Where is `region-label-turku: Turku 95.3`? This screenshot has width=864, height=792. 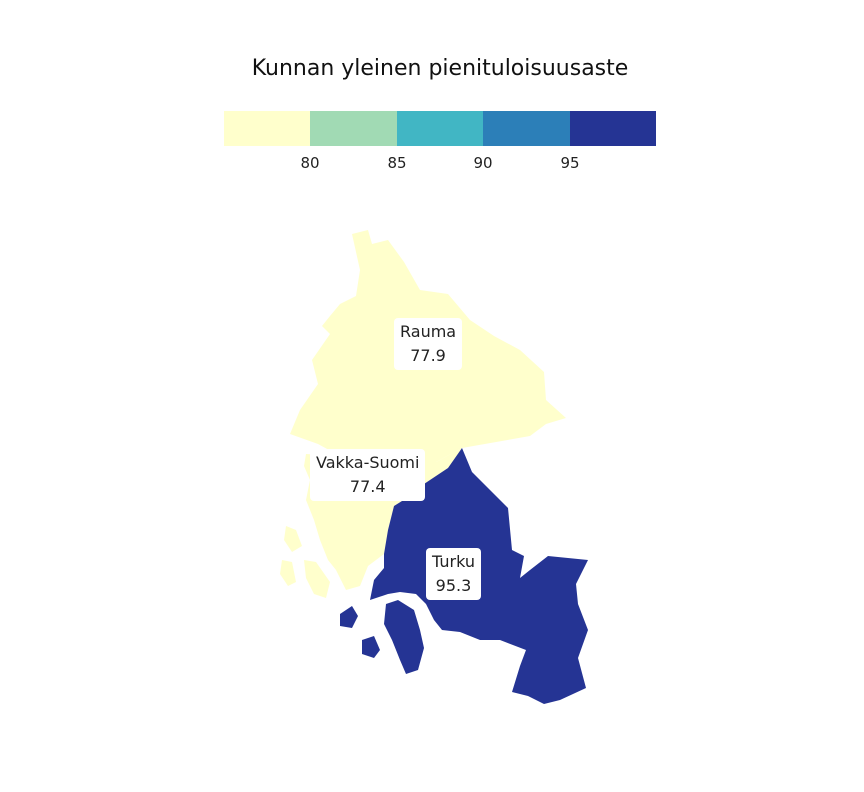
region-label-turku: Turku 95.3 is located at coordinates (453, 574).